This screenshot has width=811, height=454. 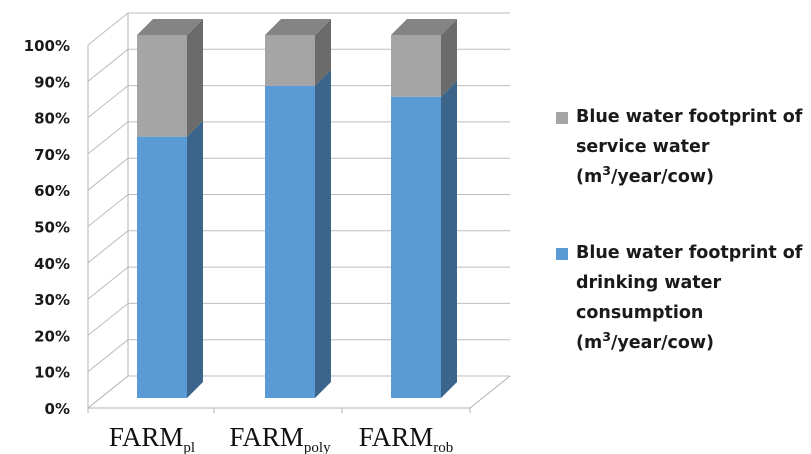 What do you see at coordinates (52, 228) in the screenshot?
I see `y-tick-label: 50%` at bounding box center [52, 228].